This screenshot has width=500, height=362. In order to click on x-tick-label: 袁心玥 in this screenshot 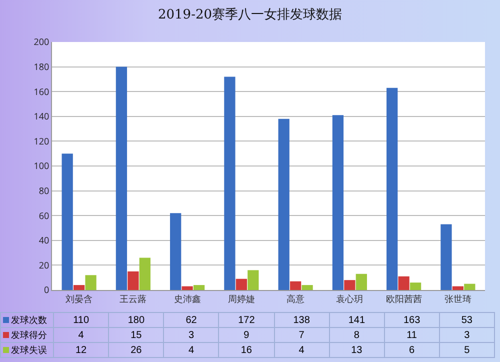, I will do `click(350, 299)`.